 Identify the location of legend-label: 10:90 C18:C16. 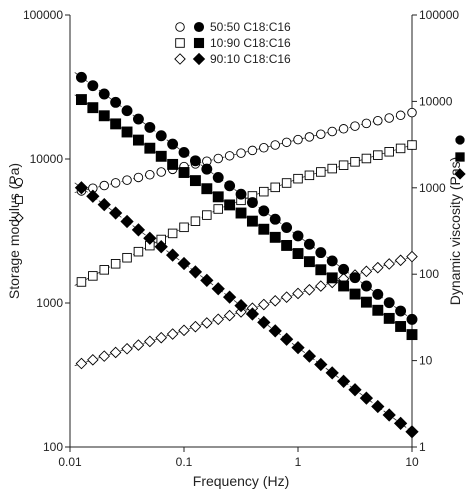
(250, 43).